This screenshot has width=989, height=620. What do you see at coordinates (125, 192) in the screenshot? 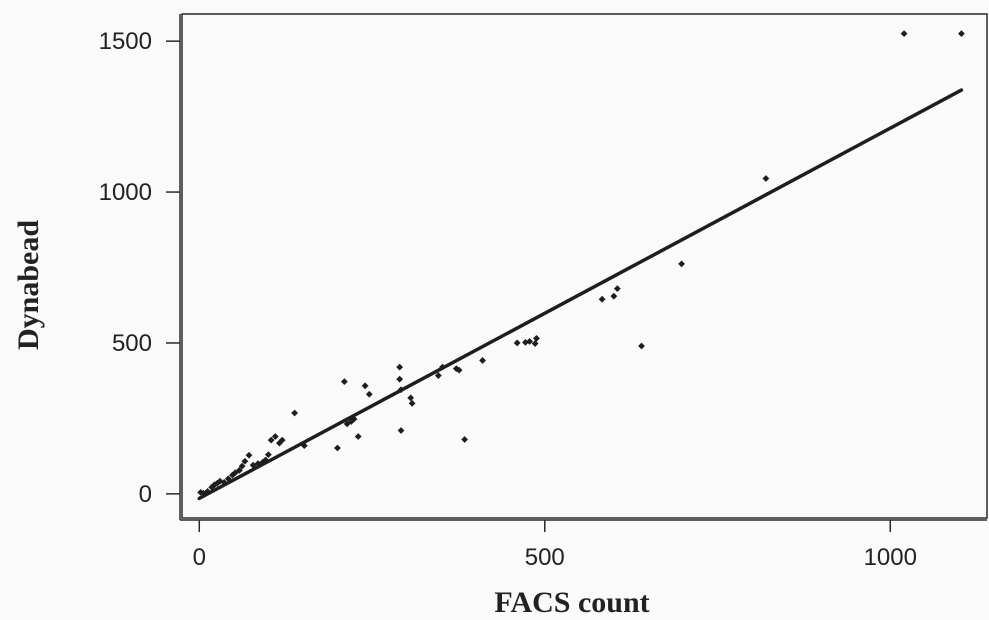
I see `y-tick-label: 1000` at bounding box center [125, 192].